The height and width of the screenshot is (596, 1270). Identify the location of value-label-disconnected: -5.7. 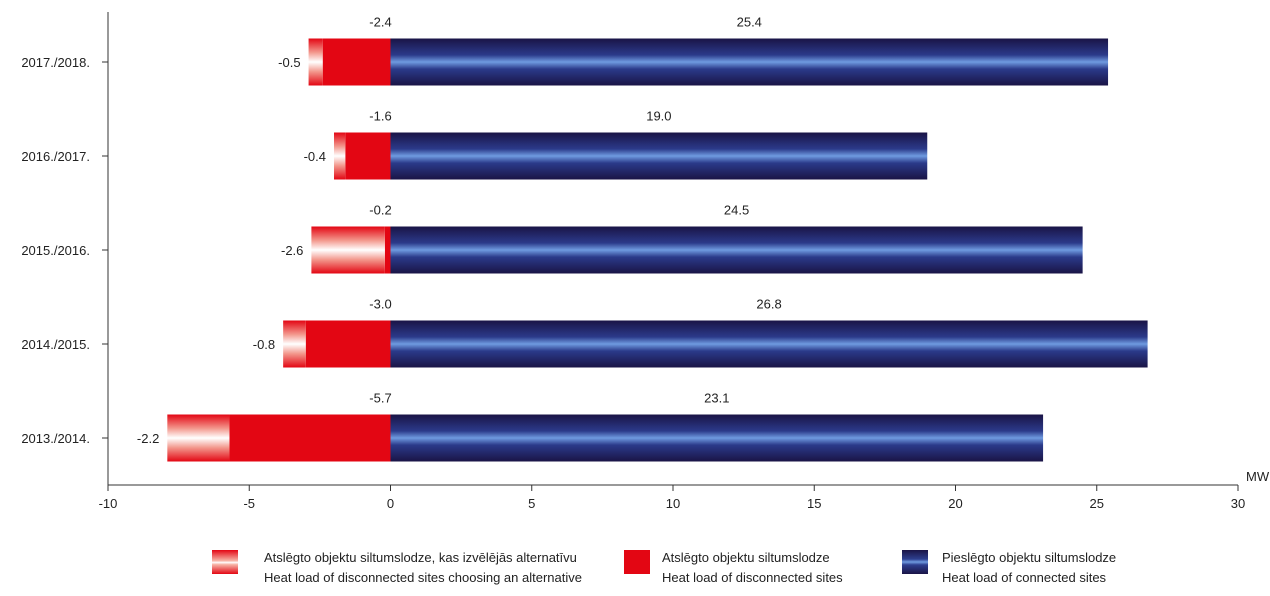
(380, 398).